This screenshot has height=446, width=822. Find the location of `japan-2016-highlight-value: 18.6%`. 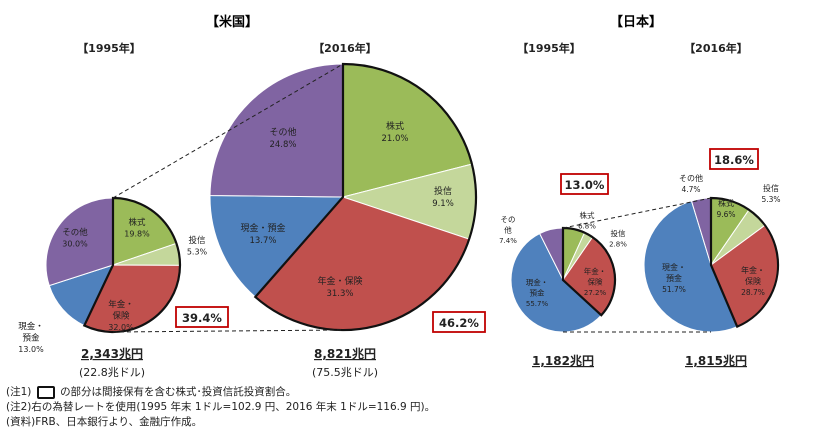

japan-2016-highlight-value: 18.6% is located at coordinates (734, 160).